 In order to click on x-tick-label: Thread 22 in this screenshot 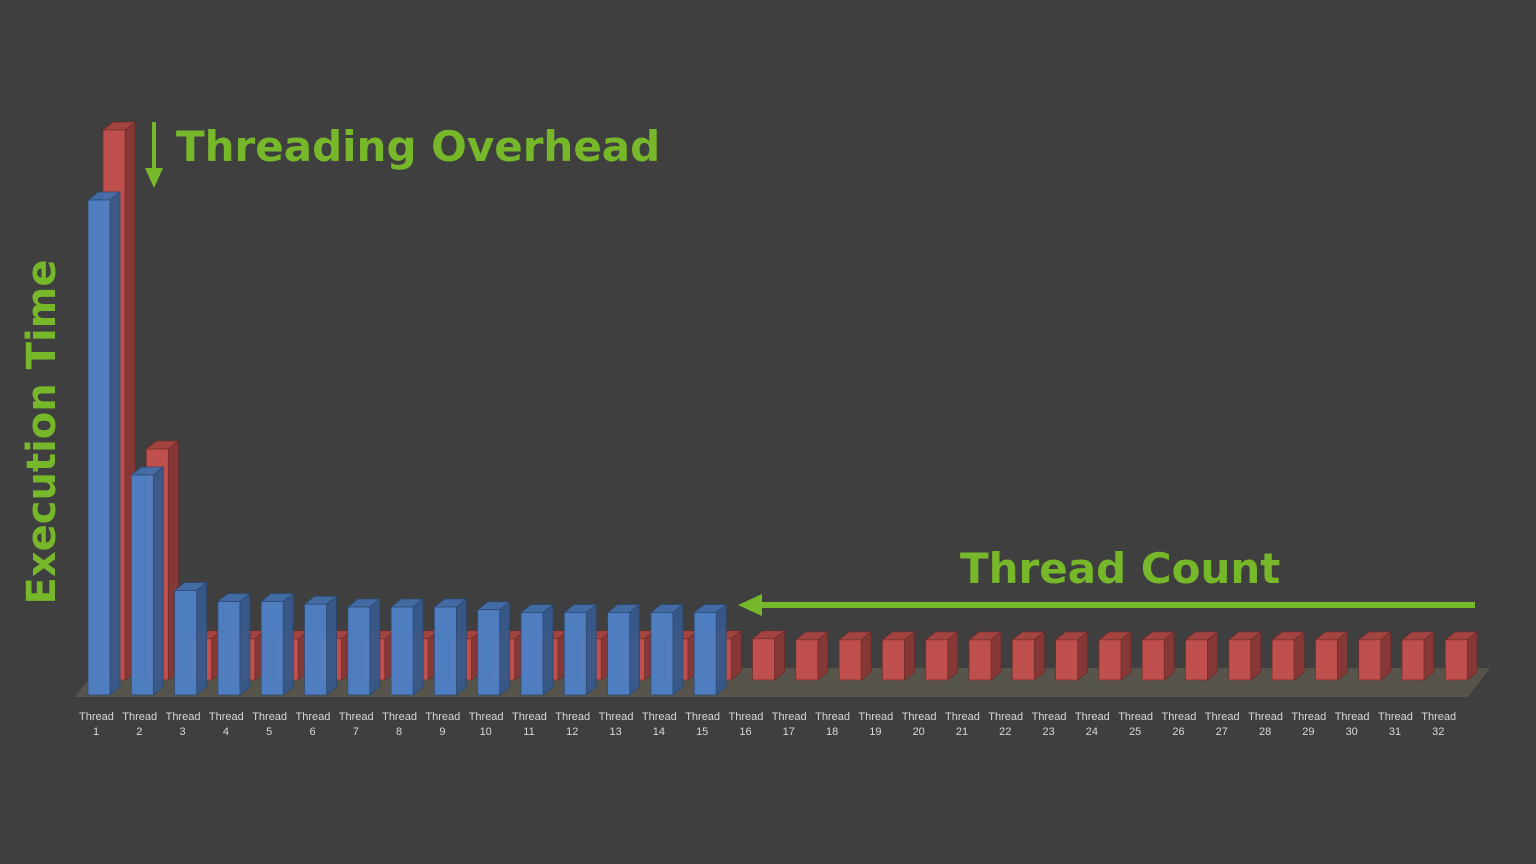, I will do `click(1006, 724)`.